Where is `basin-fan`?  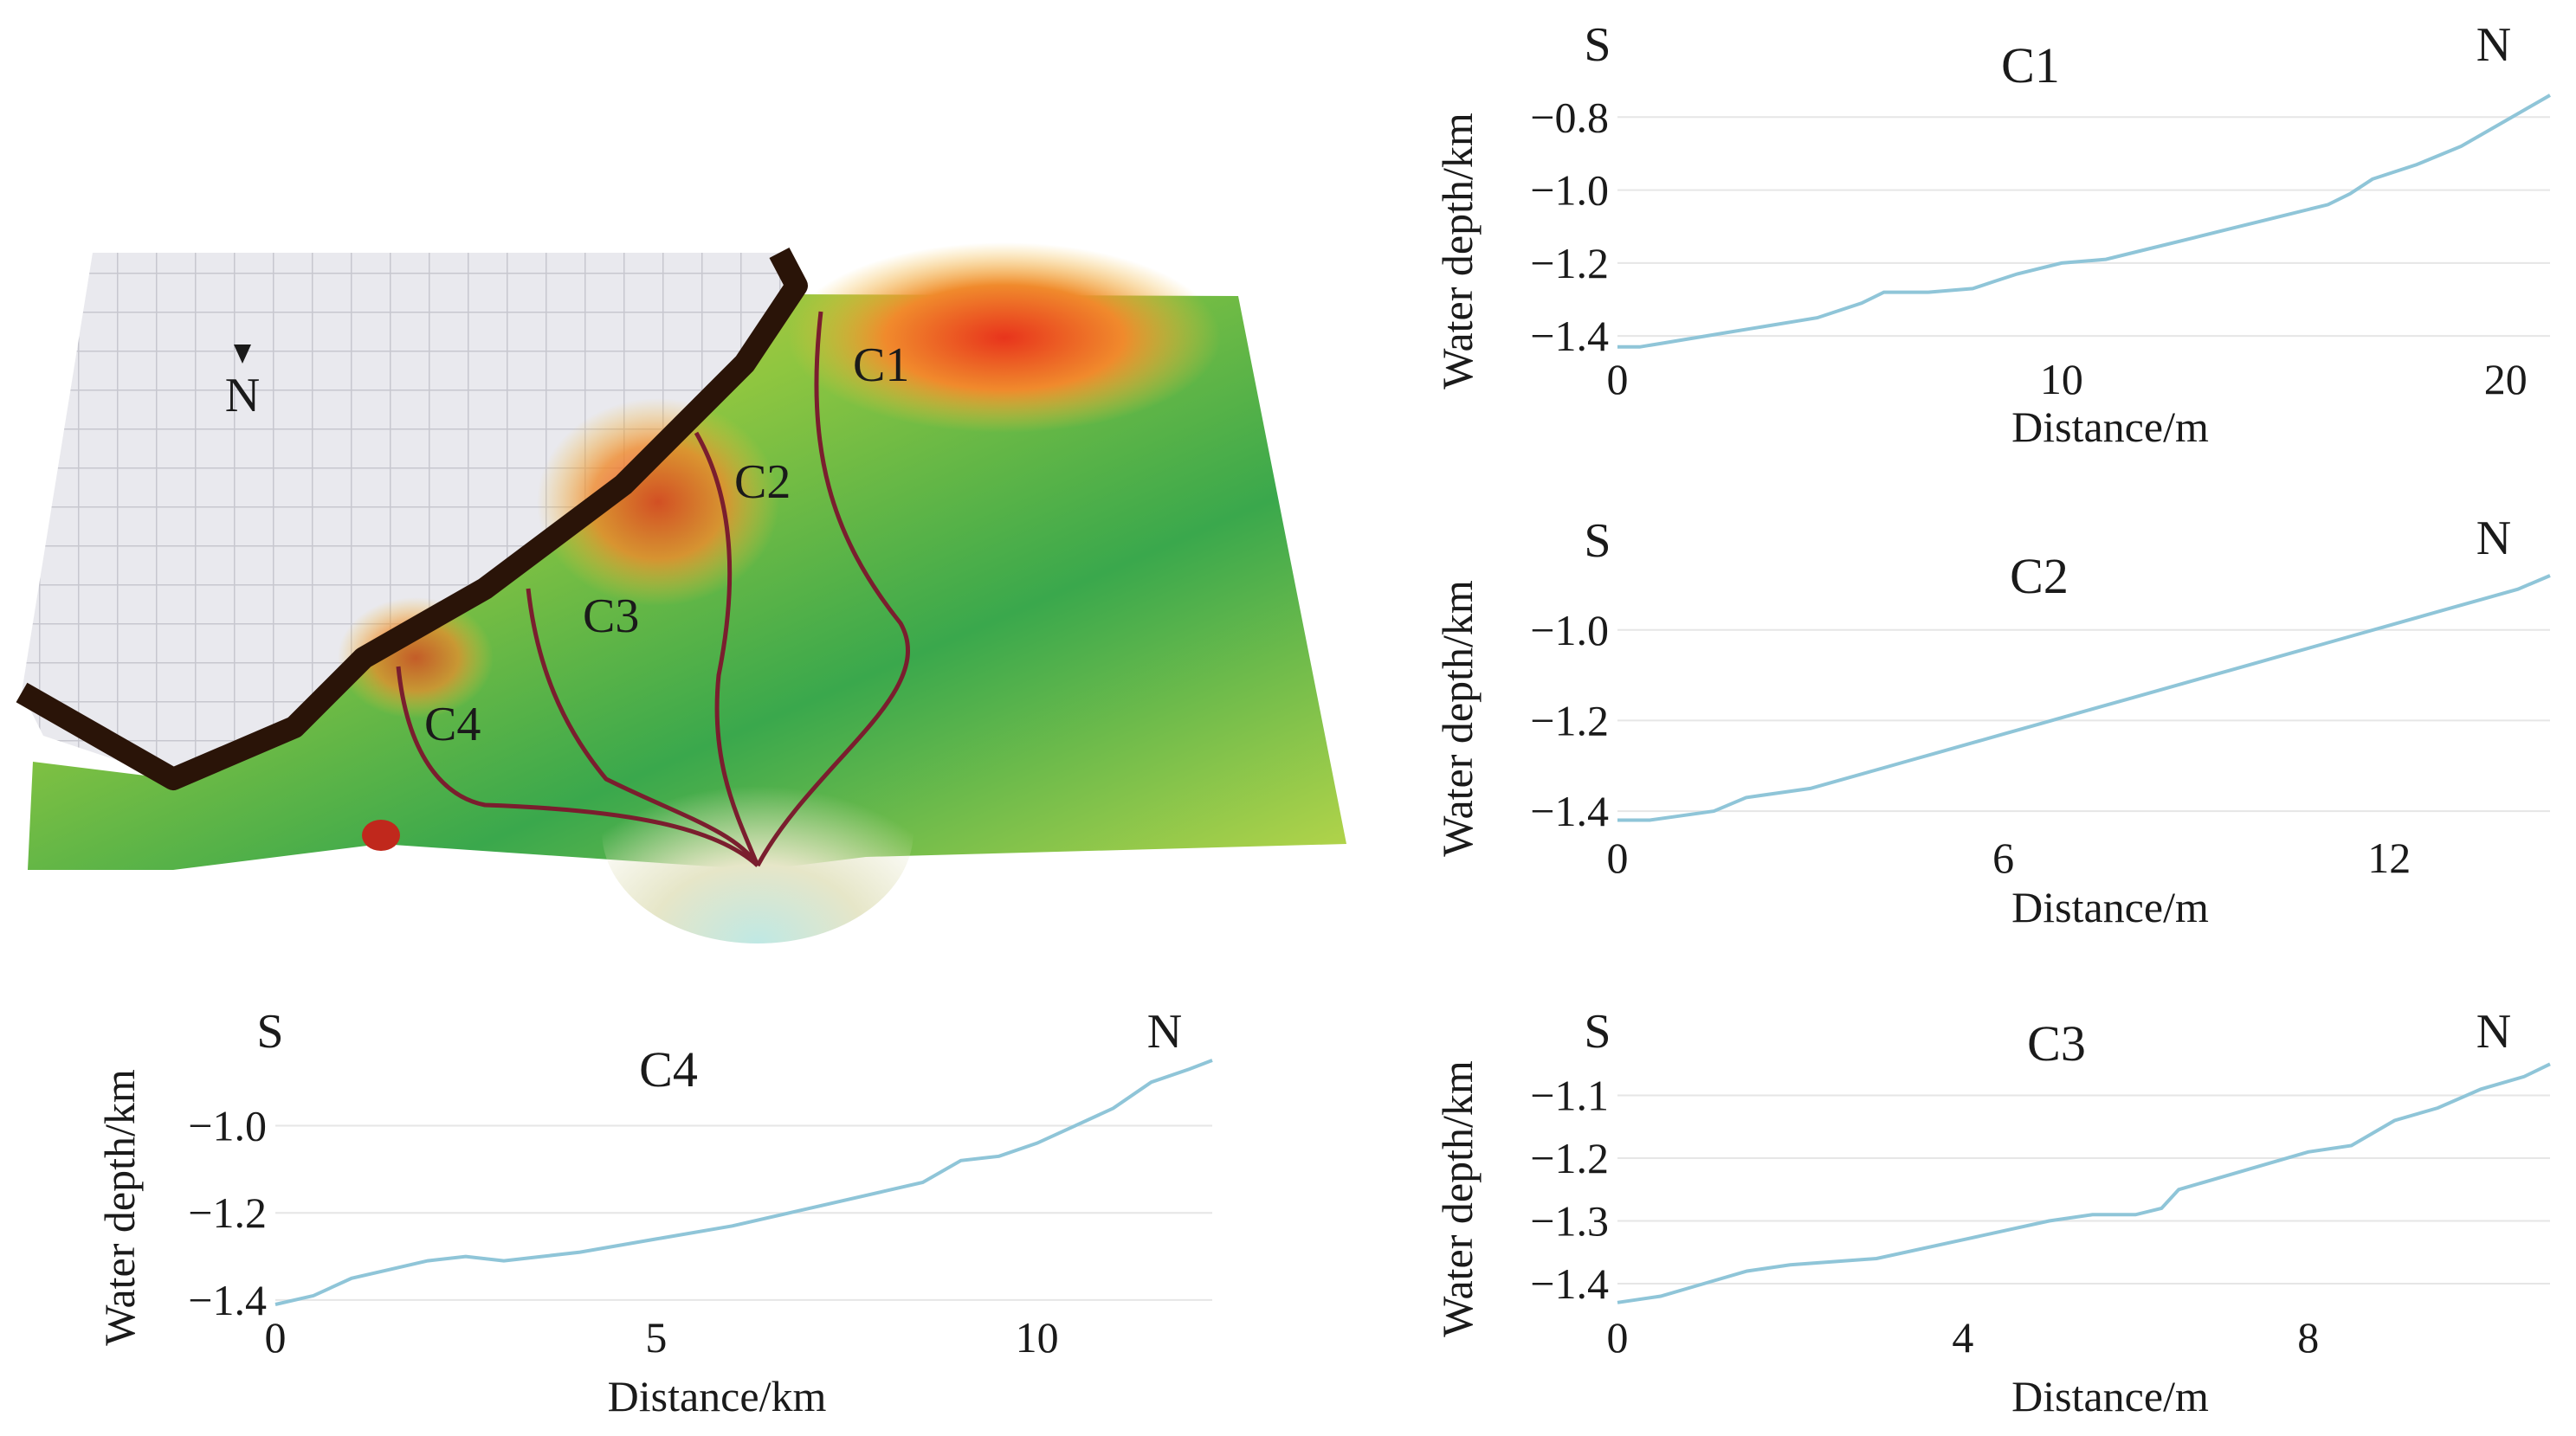
basin-fan is located at coordinates (758, 830).